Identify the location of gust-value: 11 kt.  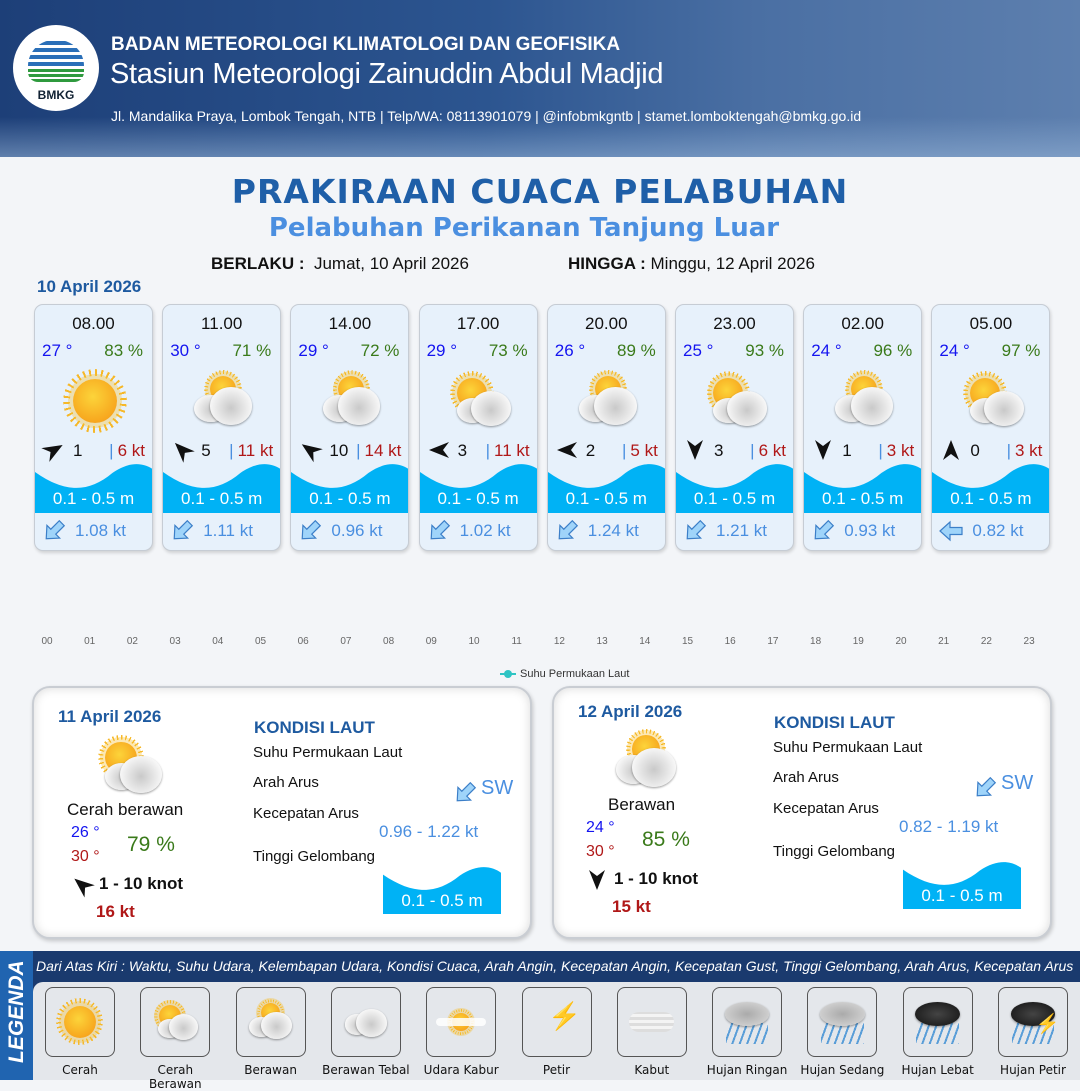
(255, 450).